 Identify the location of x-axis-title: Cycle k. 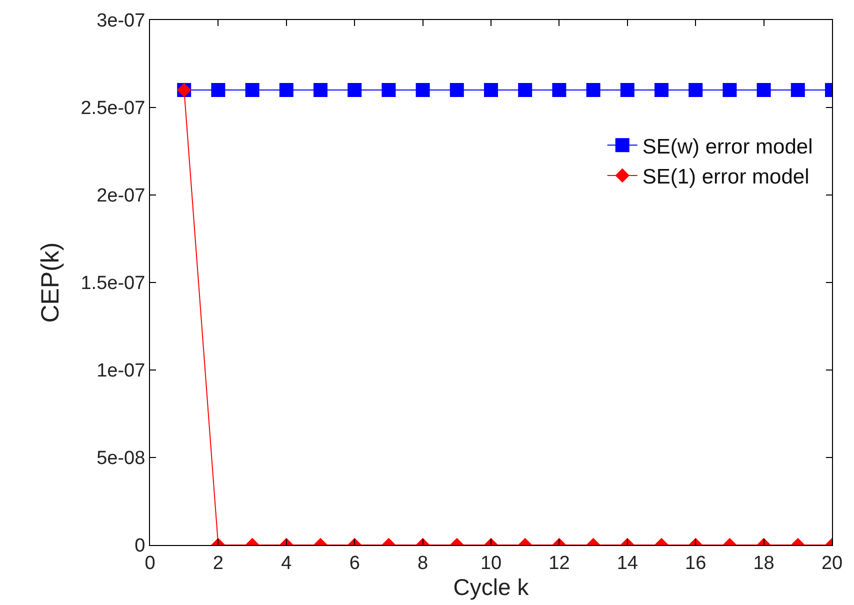
(491, 587).